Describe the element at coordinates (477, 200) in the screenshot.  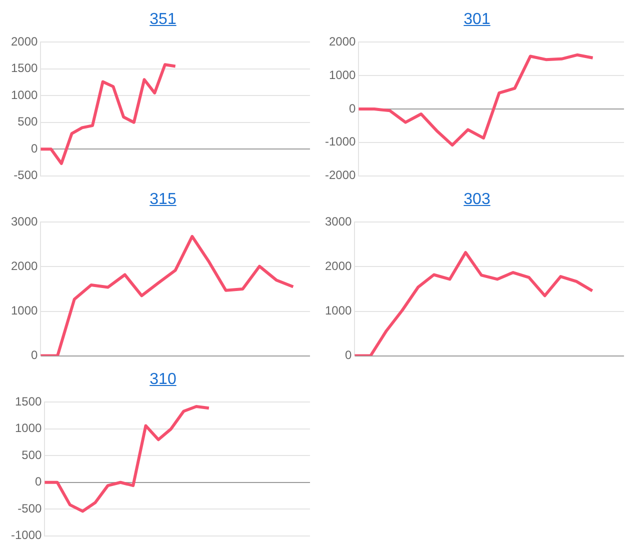
I see `chart-title: 303` at that location.